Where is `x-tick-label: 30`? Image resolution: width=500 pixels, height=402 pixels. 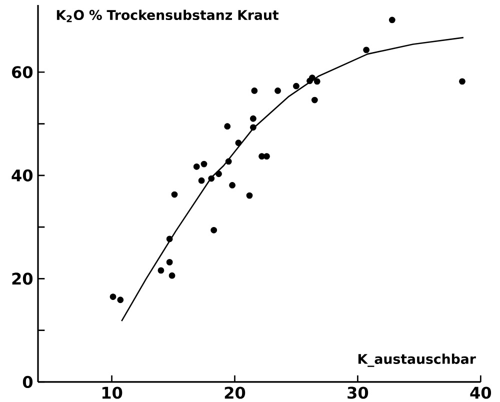
x-tick-label: 30 is located at coordinates (358, 392).